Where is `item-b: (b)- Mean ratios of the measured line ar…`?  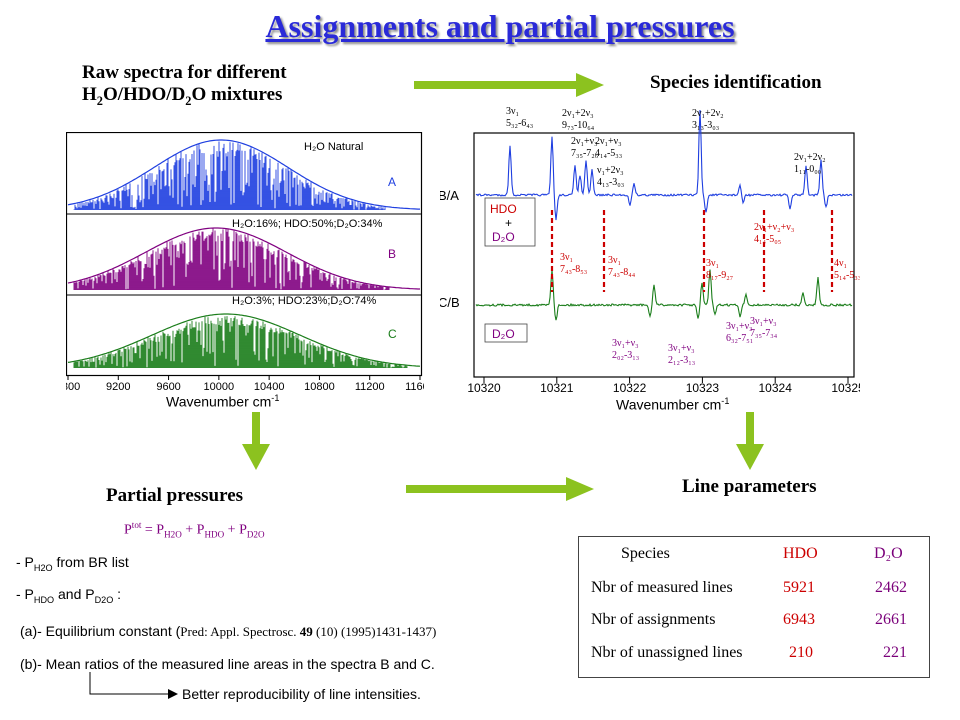 item-b: (b)- Mean ratios of the measured line ar… is located at coordinates (227, 664).